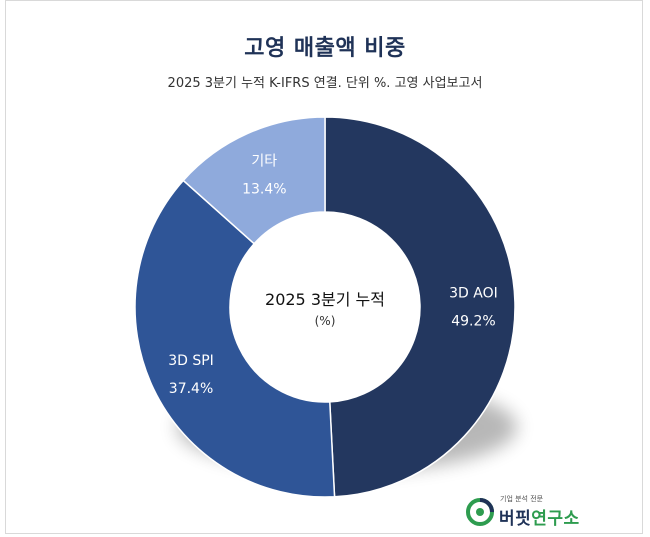 This screenshot has height=537, width=650. Describe the element at coordinates (191, 361) in the screenshot. I see `slice-name-label: 3D SPI` at that location.